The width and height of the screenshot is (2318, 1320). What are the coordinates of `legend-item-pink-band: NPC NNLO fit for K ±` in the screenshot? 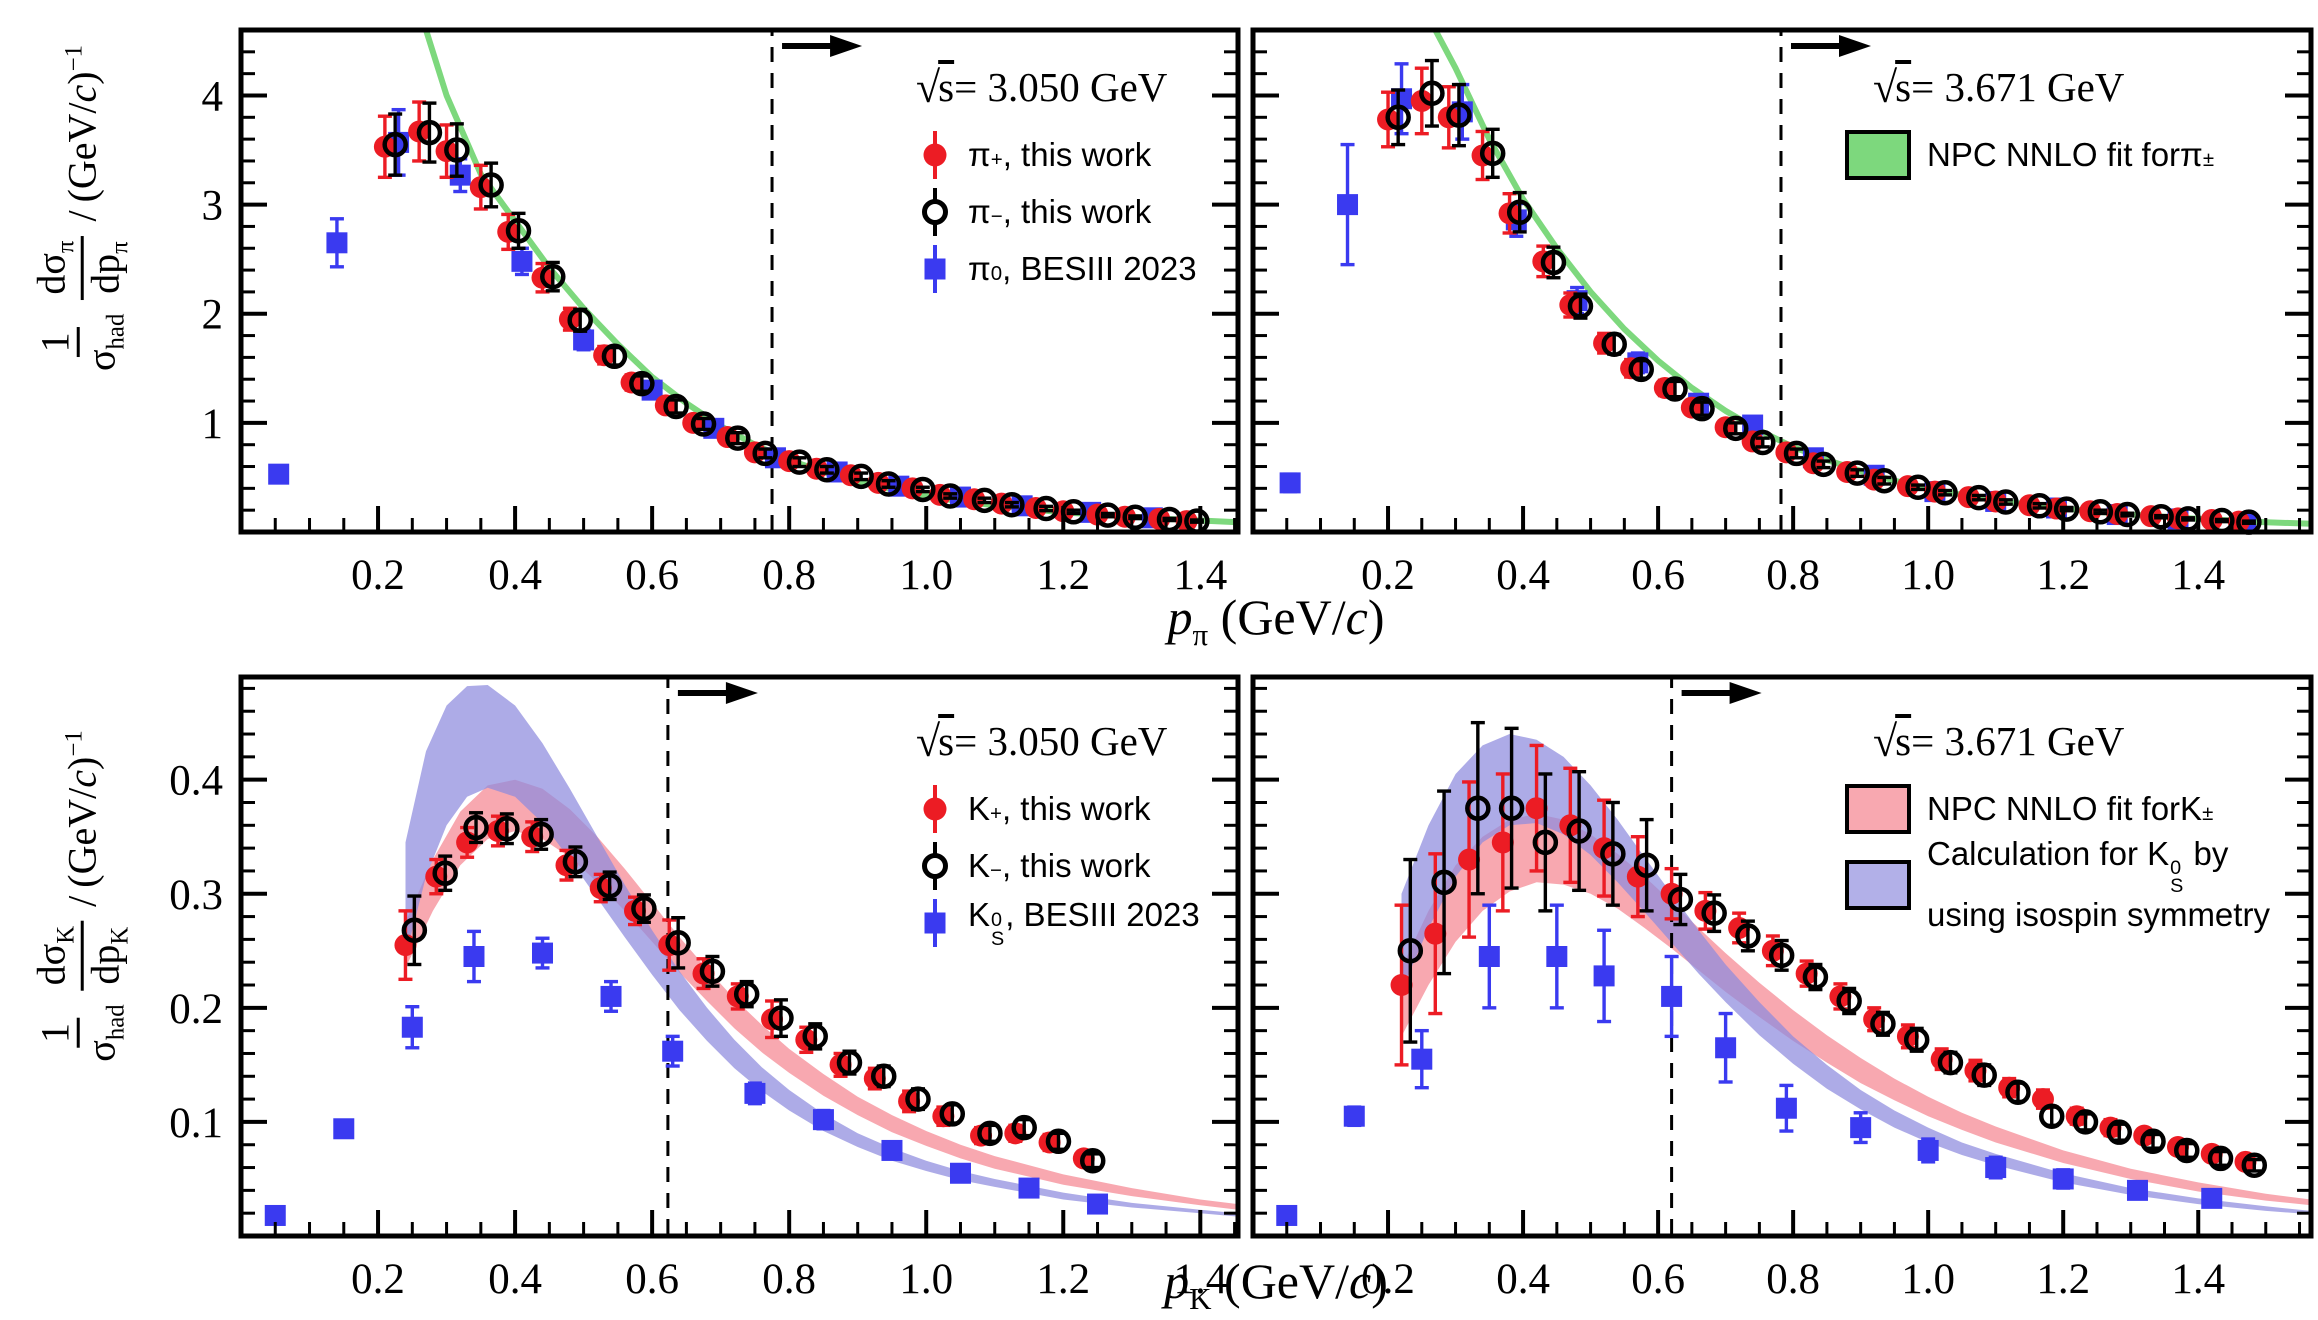 It's located at (2057, 808).